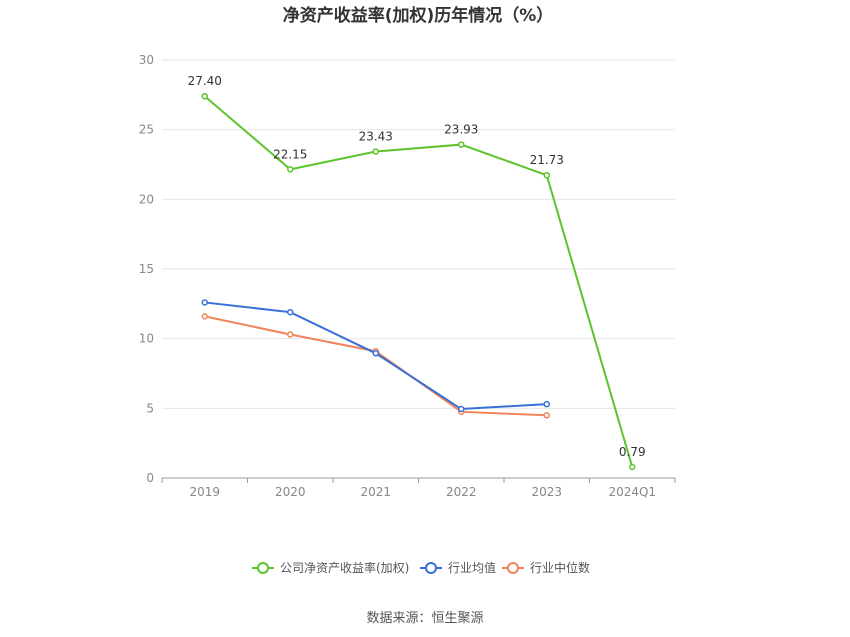  I want to click on data-label: 21.73, so click(547, 160).